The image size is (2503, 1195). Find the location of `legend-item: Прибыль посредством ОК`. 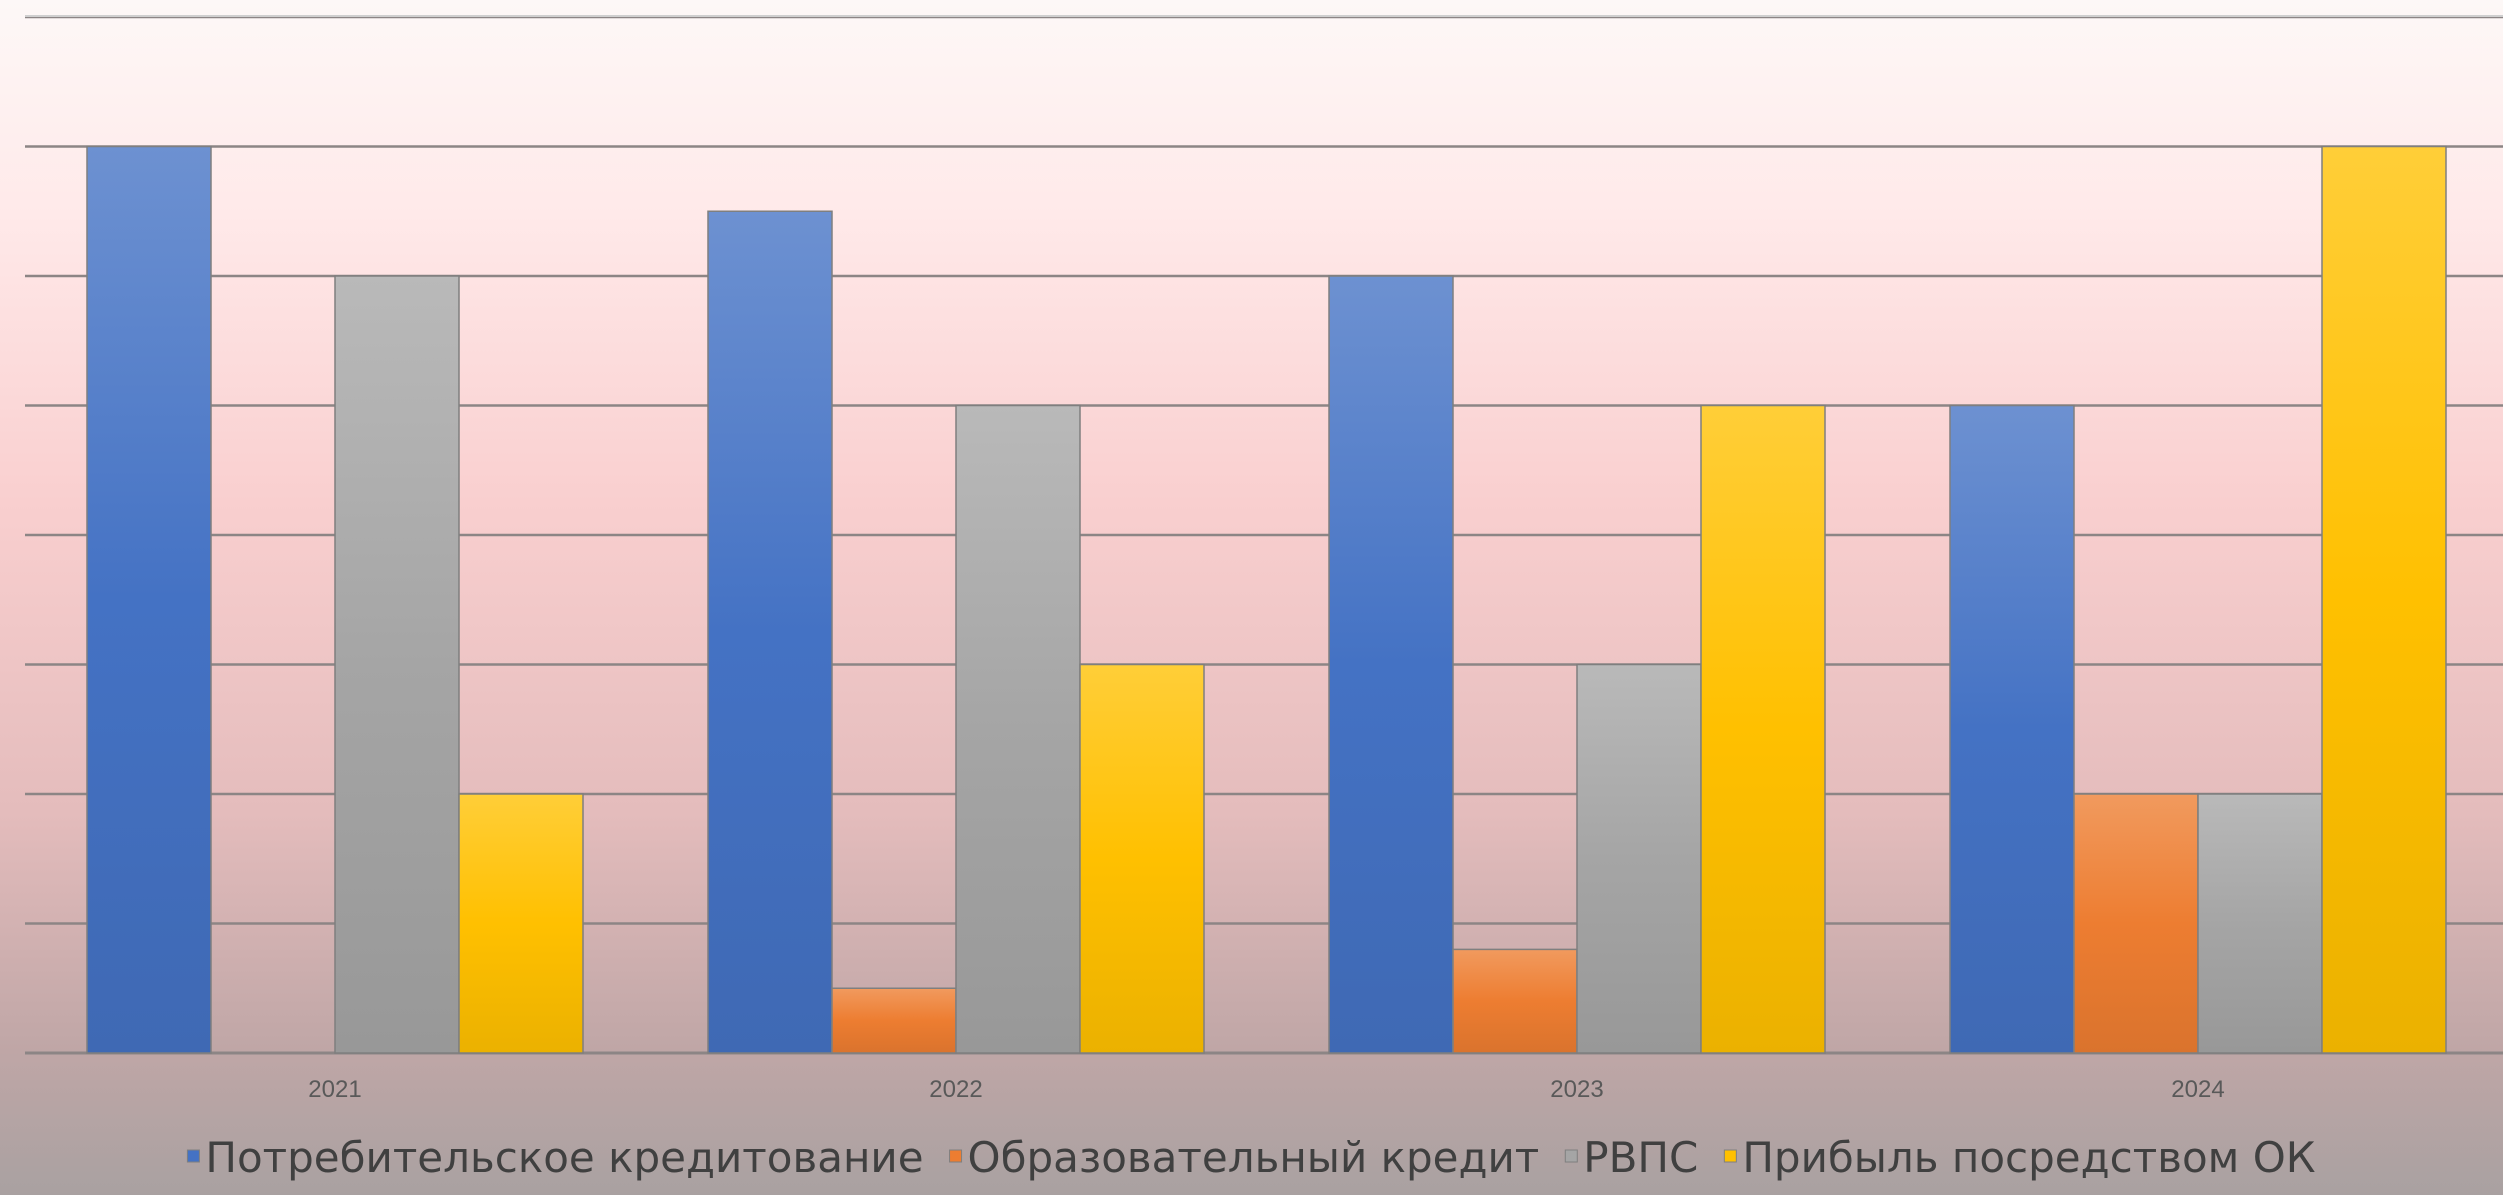

legend-item: Прибыль посредством ОК is located at coordinates (2019, 1157).